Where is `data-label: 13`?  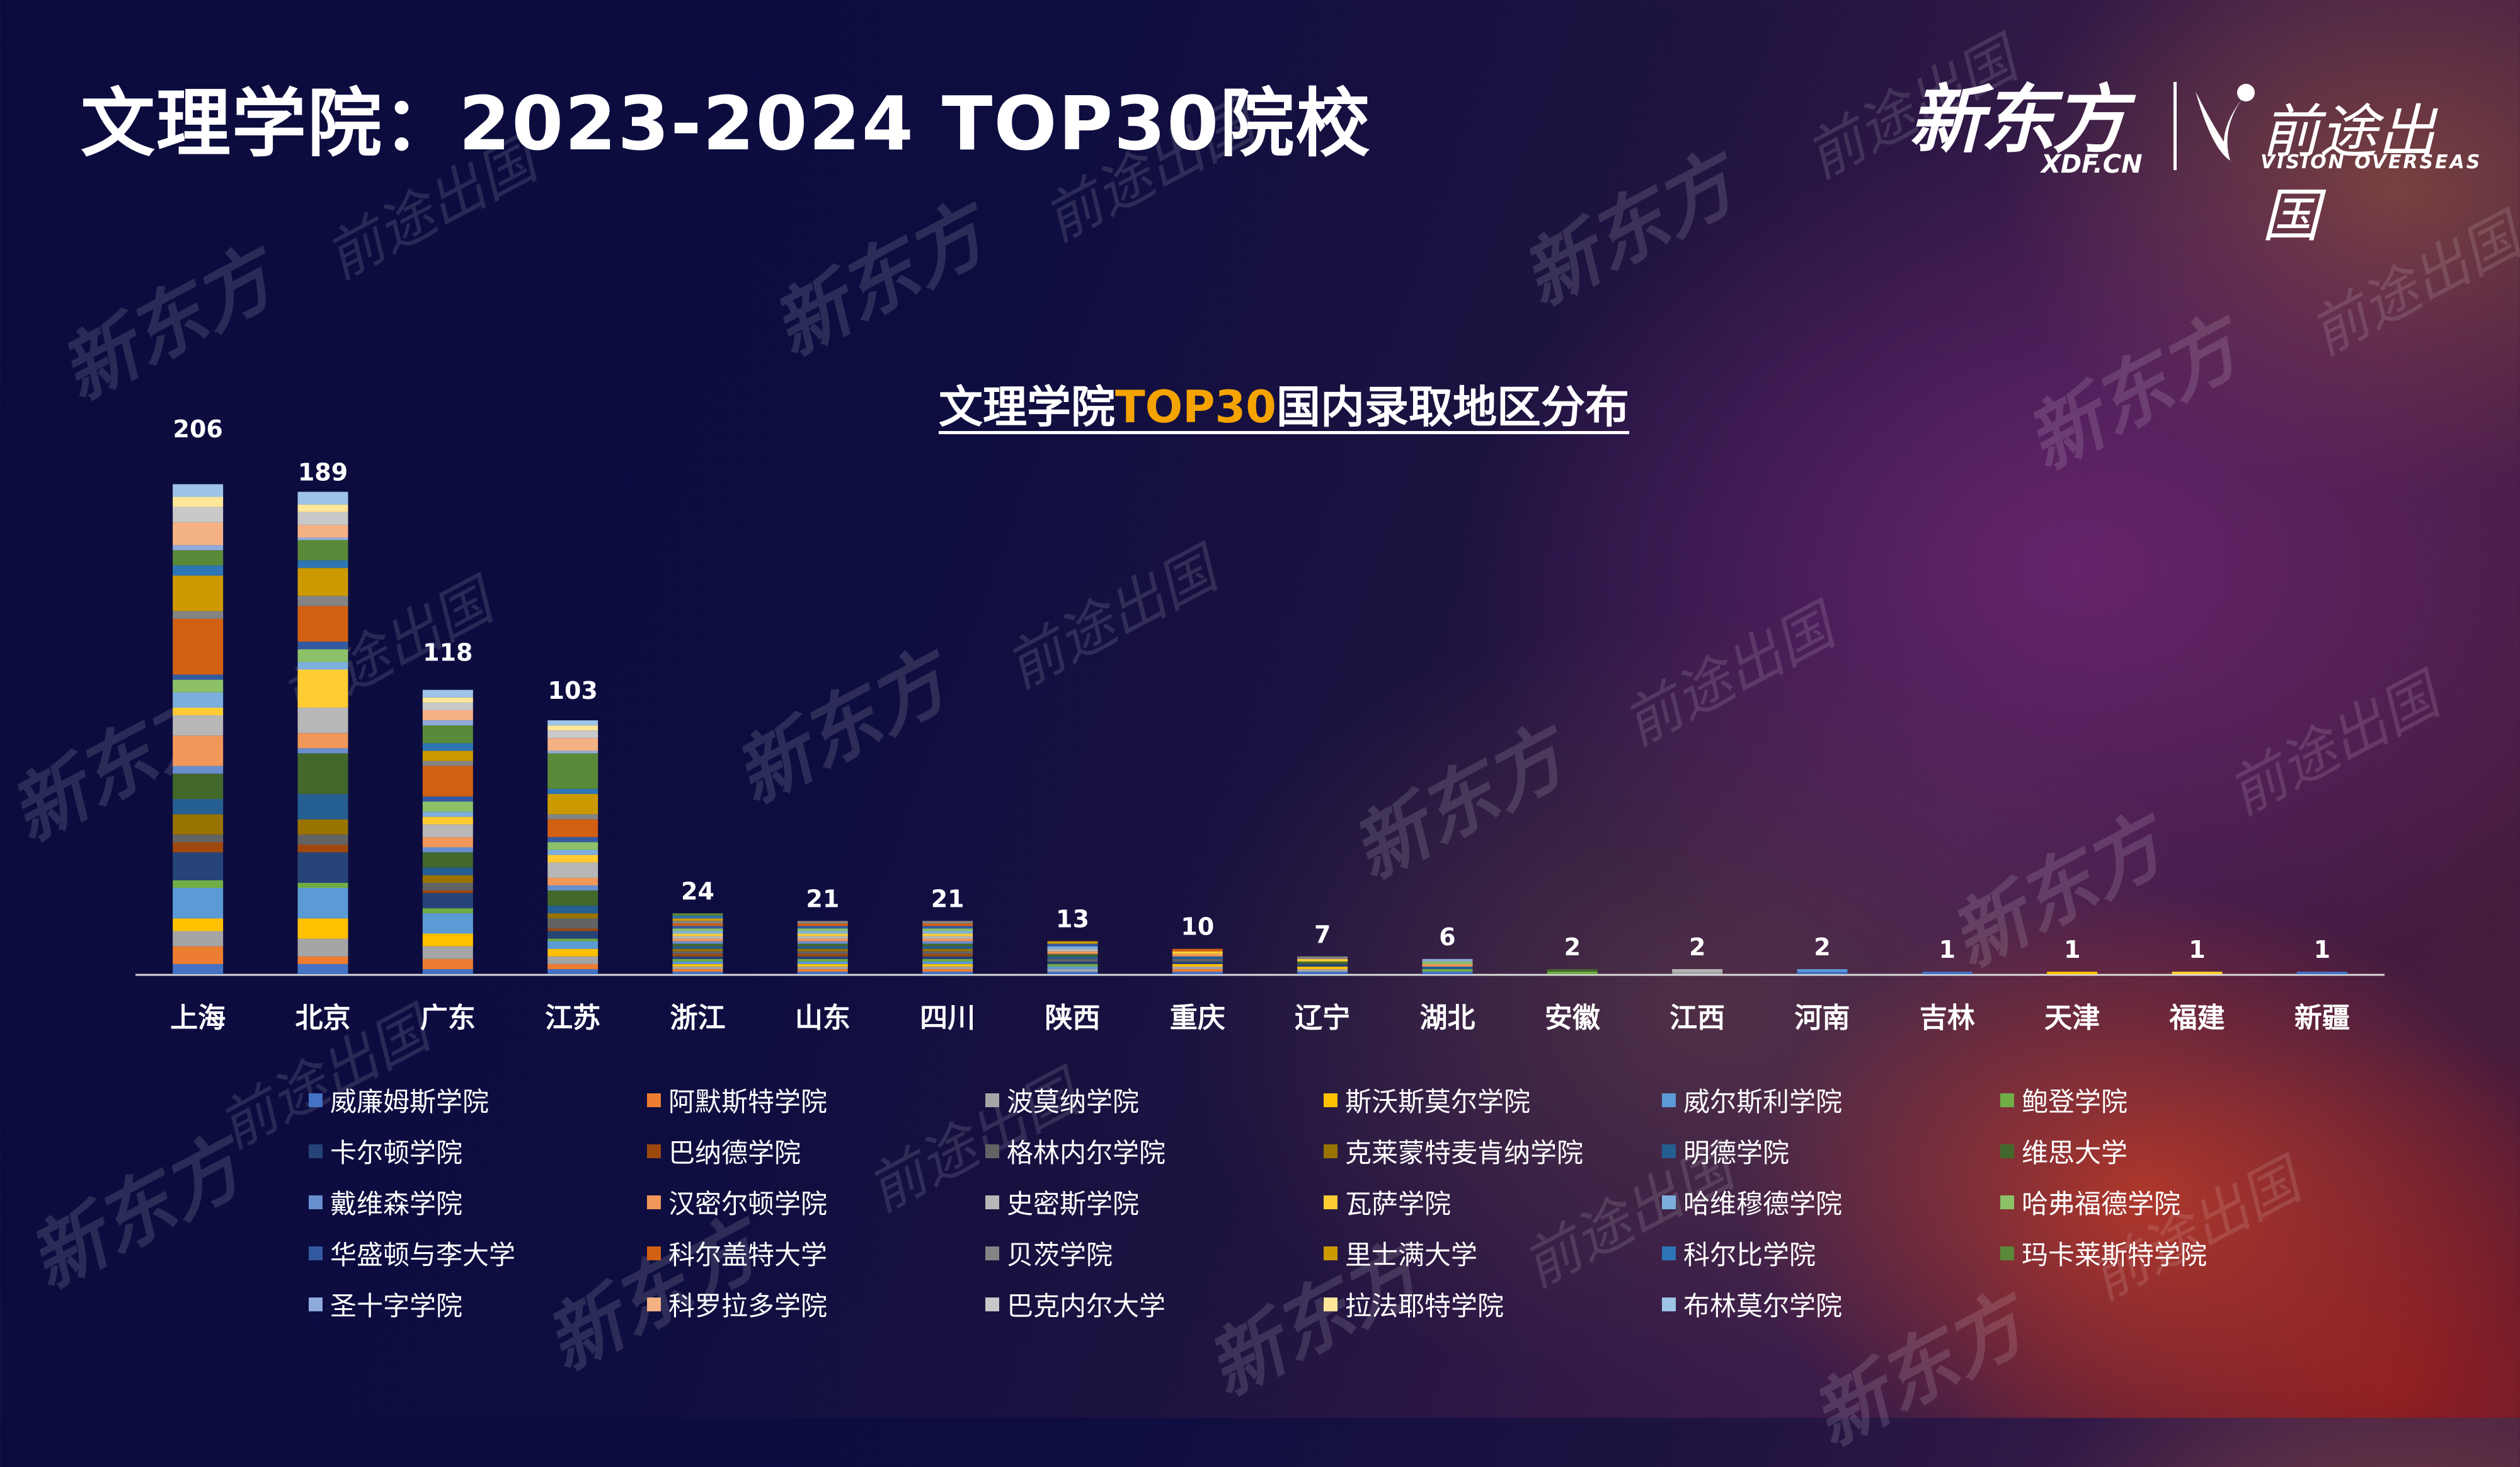
data-label: 13 is located at coordinates (1072, 919).